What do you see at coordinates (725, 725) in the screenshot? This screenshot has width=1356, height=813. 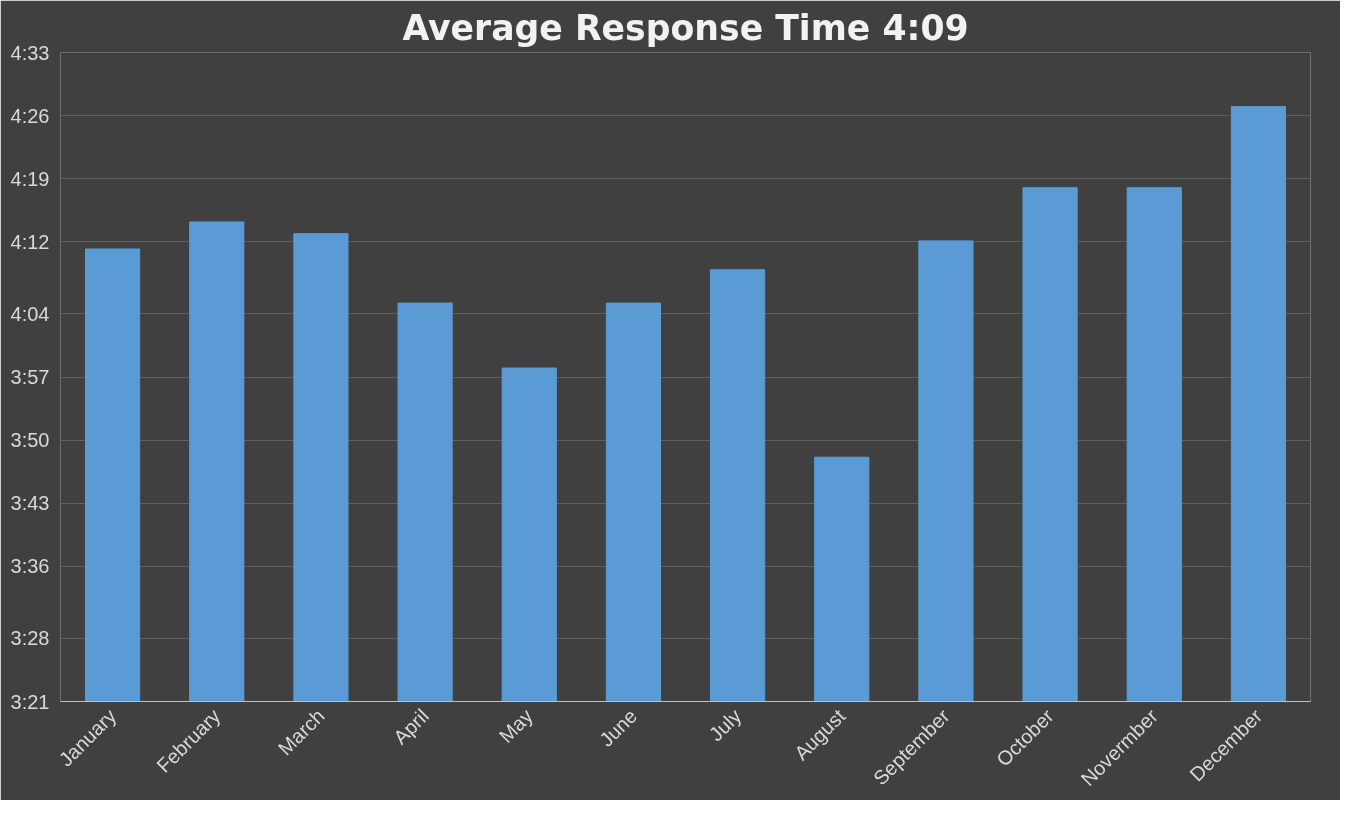 I see `x-tick-label: July` at bounding box center [725, 725].